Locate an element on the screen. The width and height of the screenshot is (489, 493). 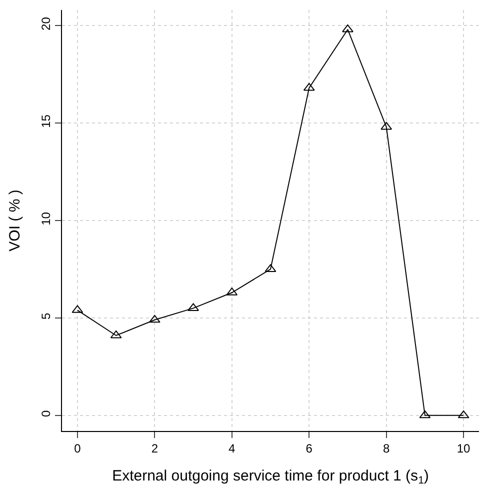
x-tick-label: 0 is located at coordinates (78, 448).